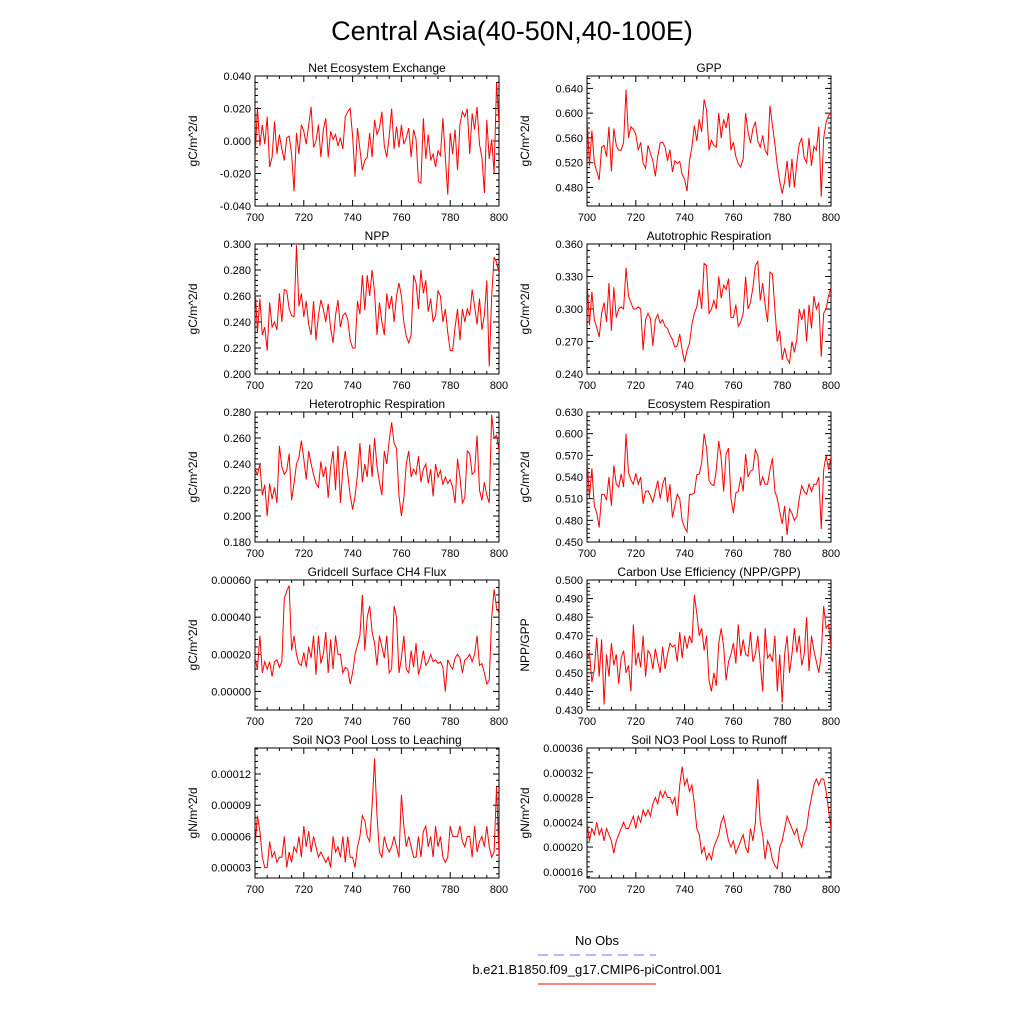 The height and width of the screenshot is (1029, 1024). I want to click on y-axis-label: NPP/GPP, so click(525, 644).